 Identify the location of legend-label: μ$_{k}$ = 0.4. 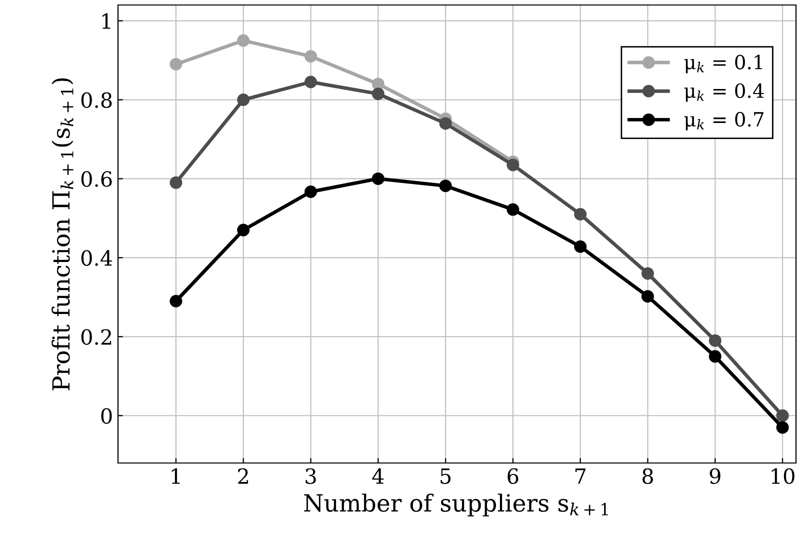
(724, 92).